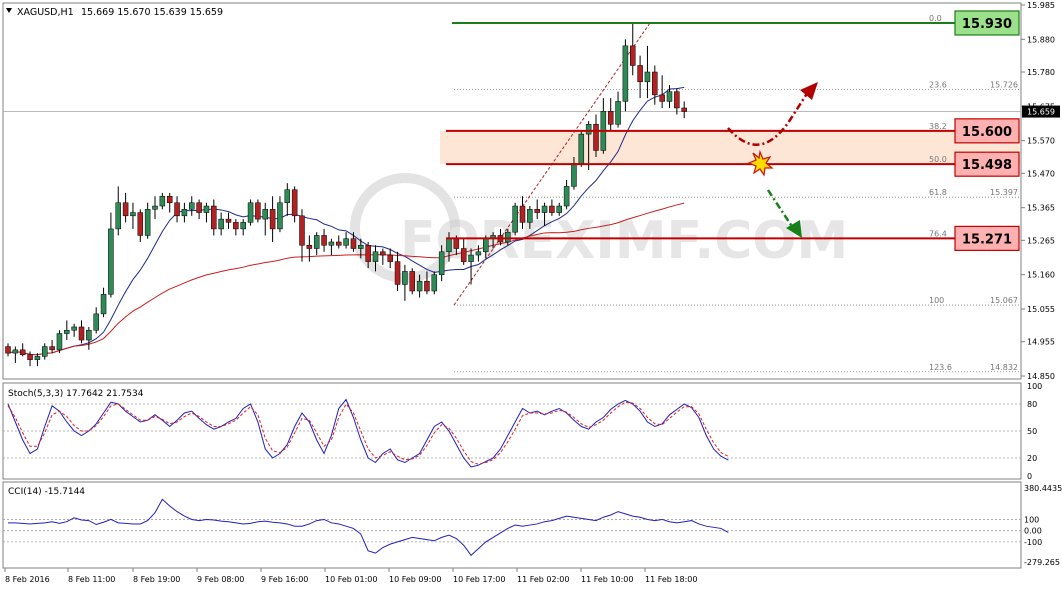  I want to click on price-tick-label-8: 15.160, so click(1041, 275).